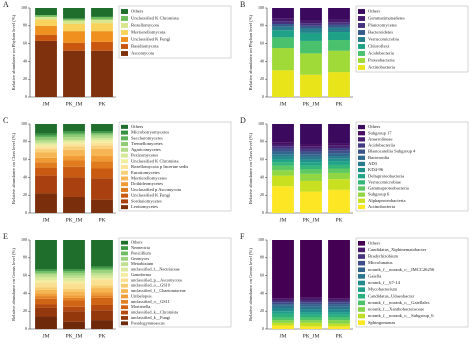  Describe the element at coordinates (145, 25) in the screenshot. I see `legend-label: Rozellomycota` at that location.